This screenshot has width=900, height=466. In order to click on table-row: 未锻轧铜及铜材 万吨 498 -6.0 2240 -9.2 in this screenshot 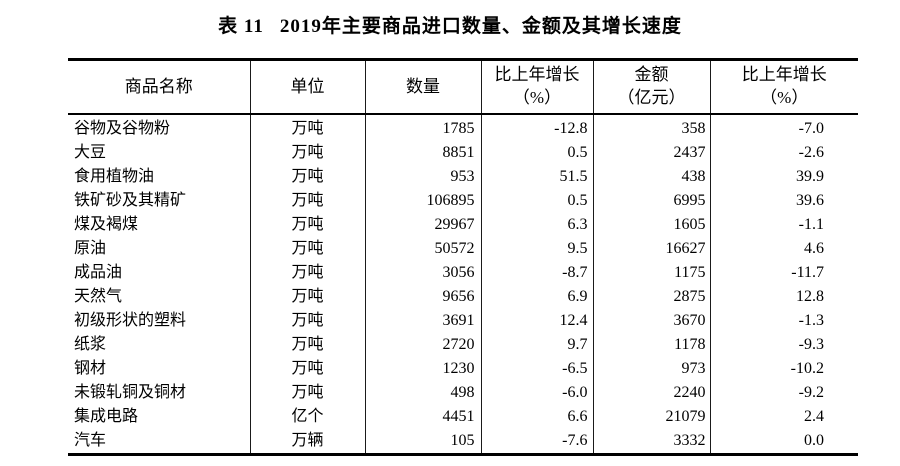, I will do `click(463, 393)`.